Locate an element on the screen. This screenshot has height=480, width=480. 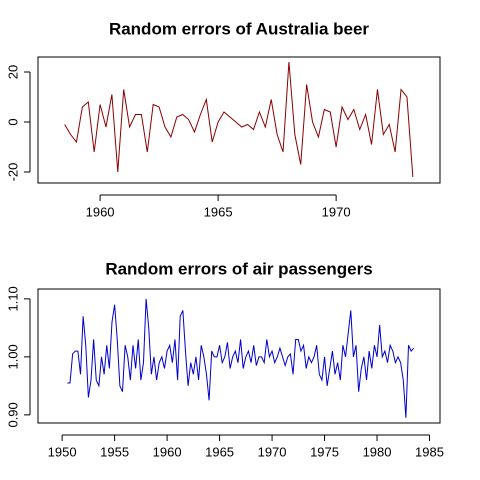
x-tick-label: 1955 is located at coordinates (114, 451).